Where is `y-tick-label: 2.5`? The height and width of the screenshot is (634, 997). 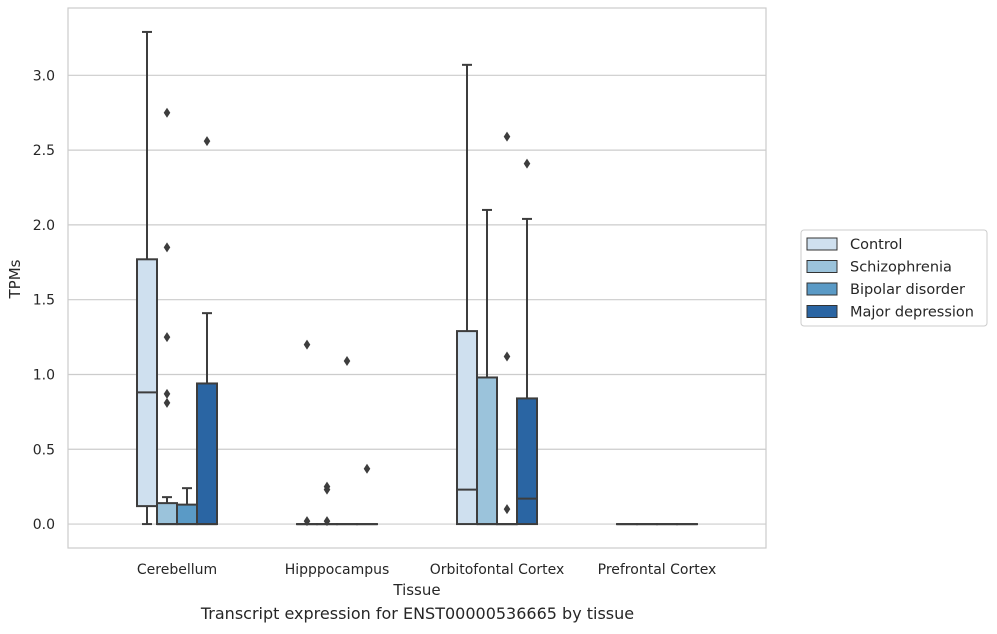
y-tick-label: 2.5 is located at coordinates (44, 151).